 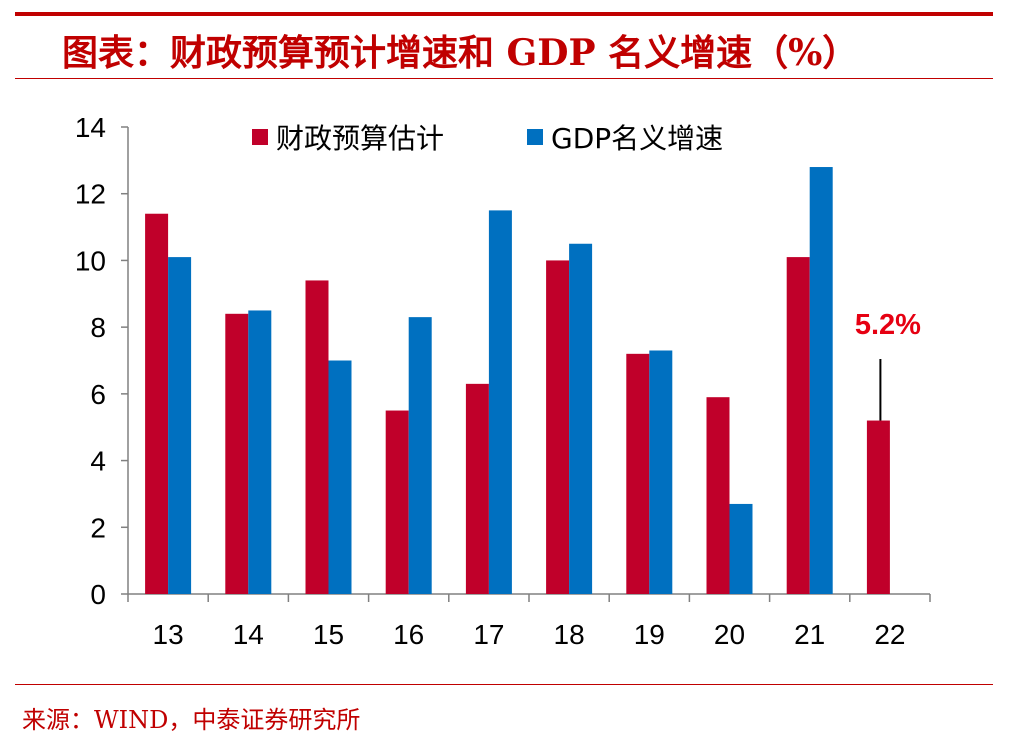 I want to click on bottom-rule, so click(x=504, y=684).